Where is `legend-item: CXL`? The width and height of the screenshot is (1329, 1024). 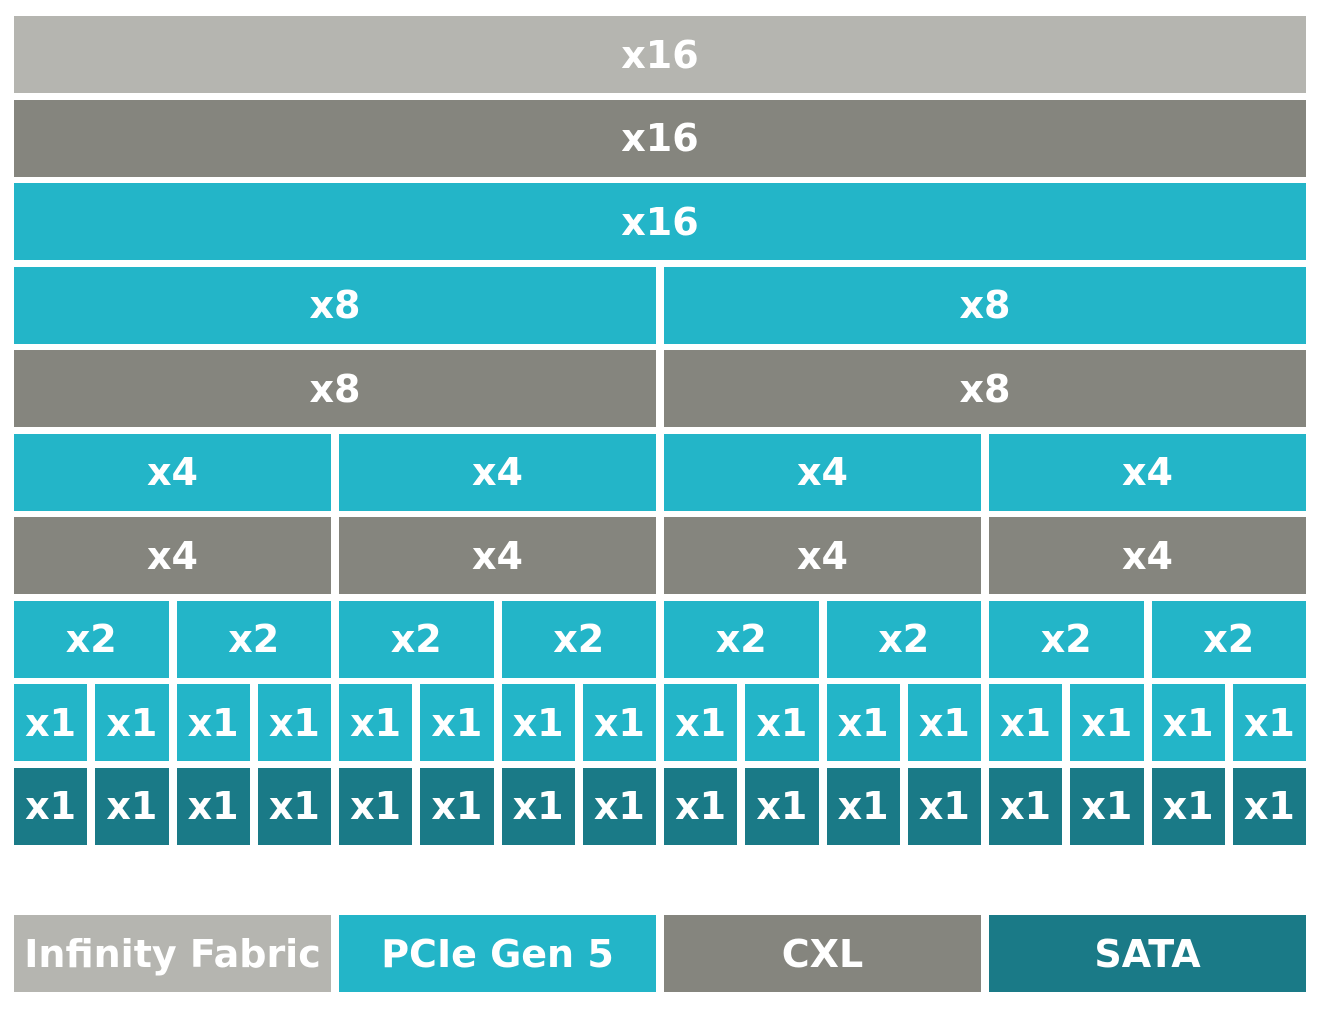 legend-item: CXL is located at coordinates (822, 953).